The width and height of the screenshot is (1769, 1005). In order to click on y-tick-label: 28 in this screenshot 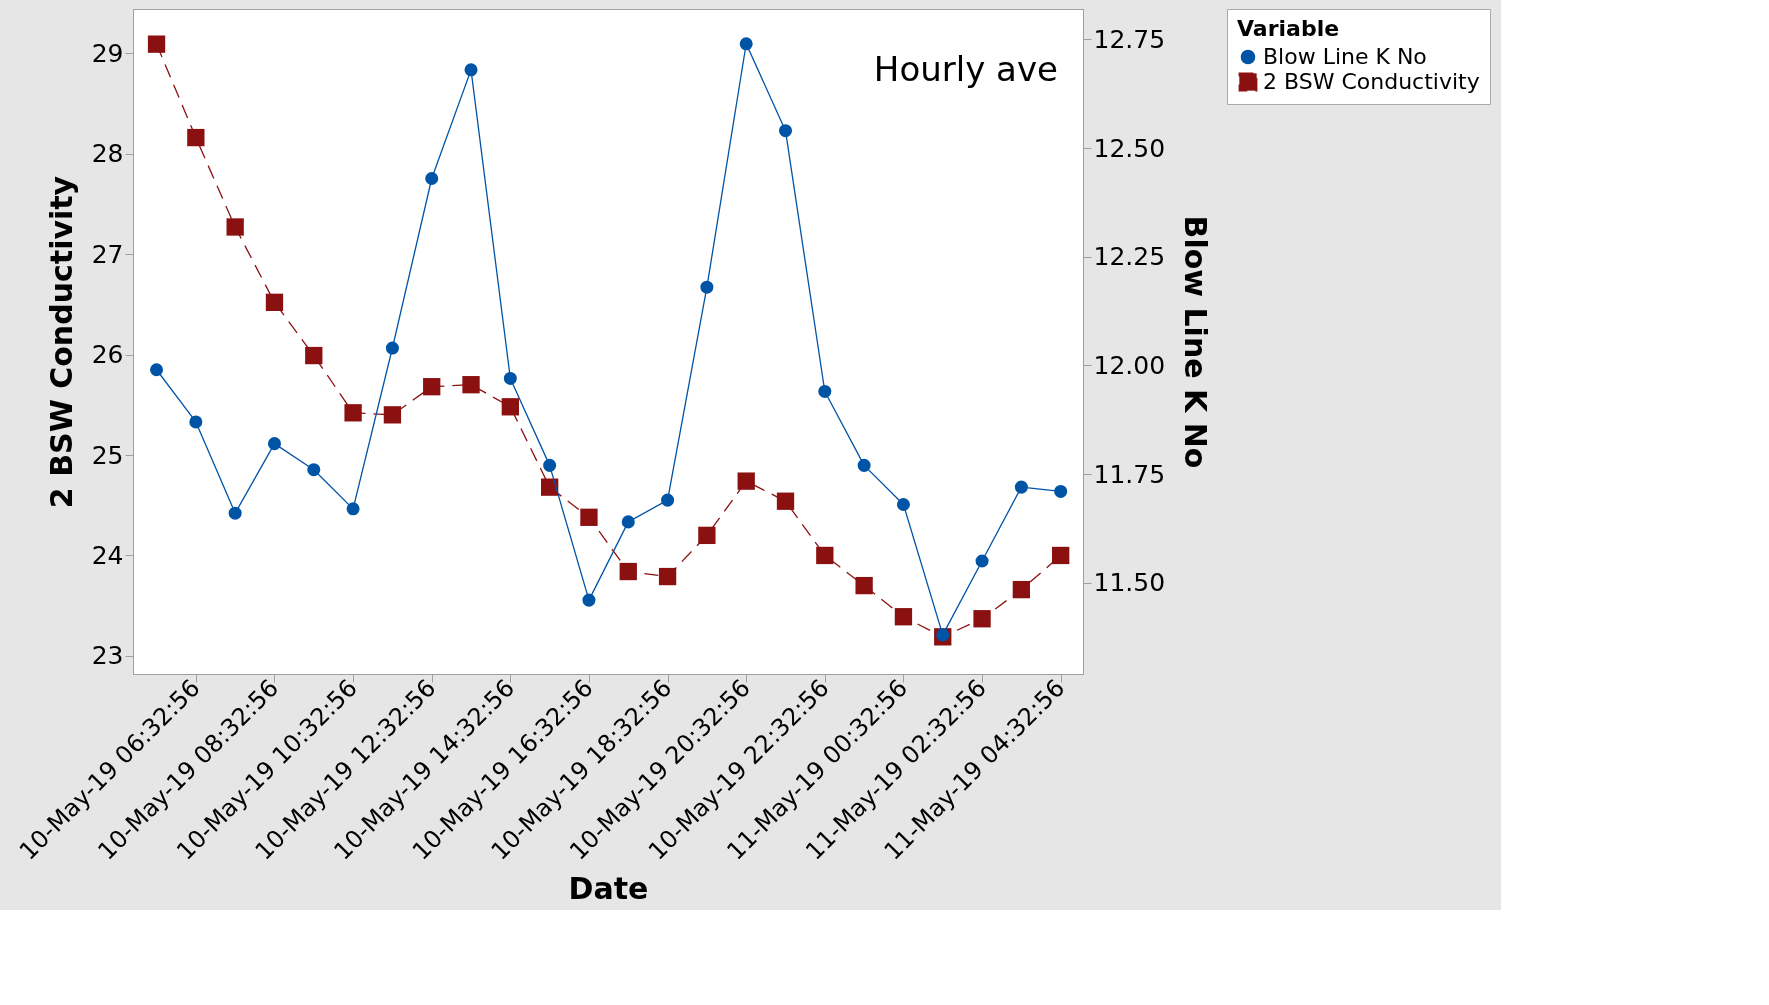, I will do `click(107, 154)`.